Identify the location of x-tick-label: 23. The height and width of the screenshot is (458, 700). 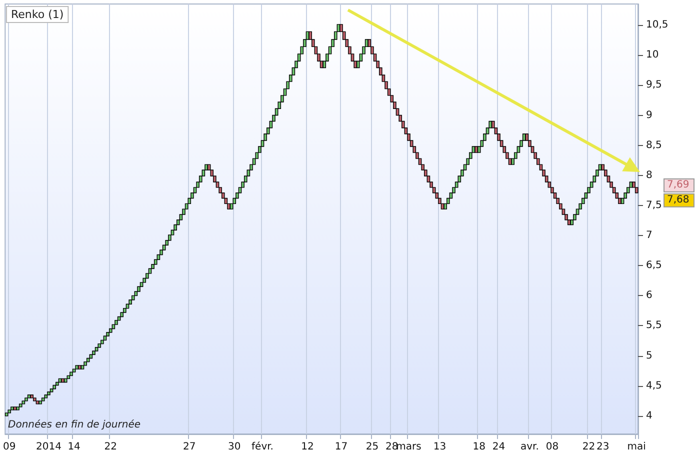
(603, 447).